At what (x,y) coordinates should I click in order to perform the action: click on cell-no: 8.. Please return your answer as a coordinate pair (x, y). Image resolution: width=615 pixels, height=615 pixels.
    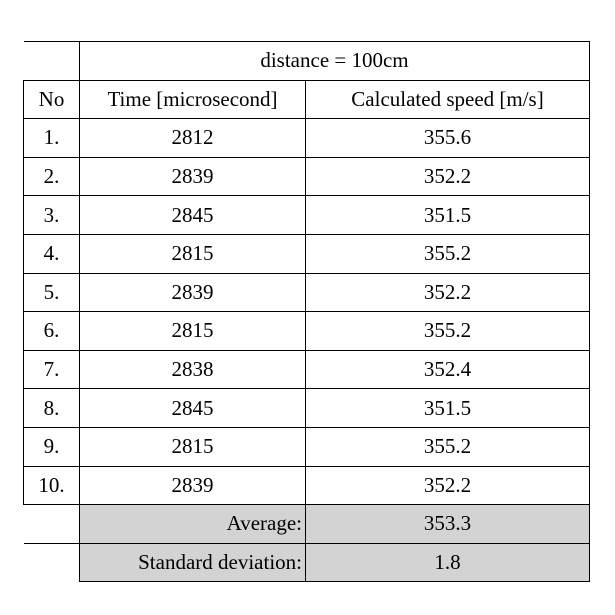
    Looking at the image, I should click on (51, 408).